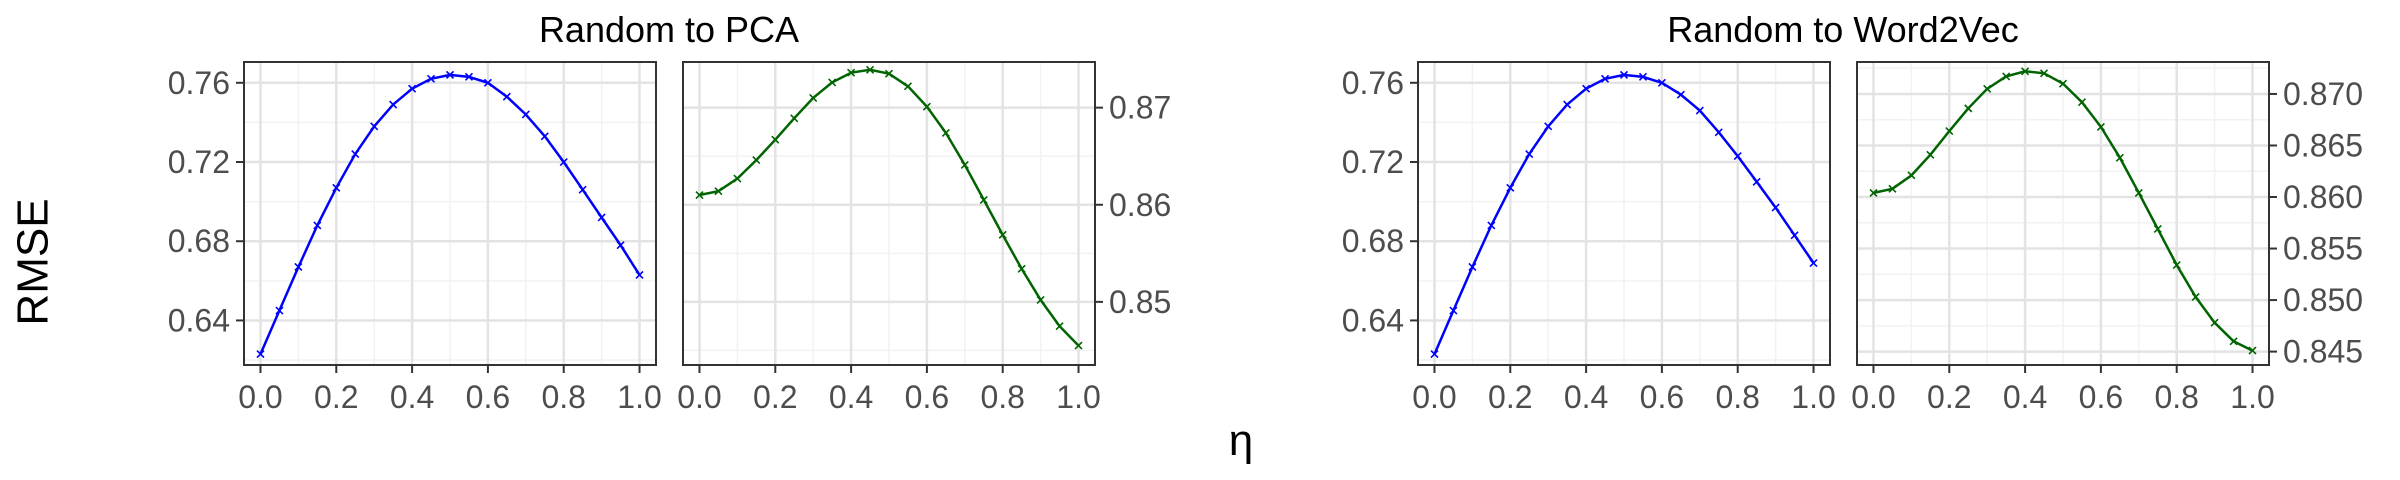  Describe the element at coordinates (2323, 249) in the screenshot. I see `y-tick-label: 0.855` at that location.